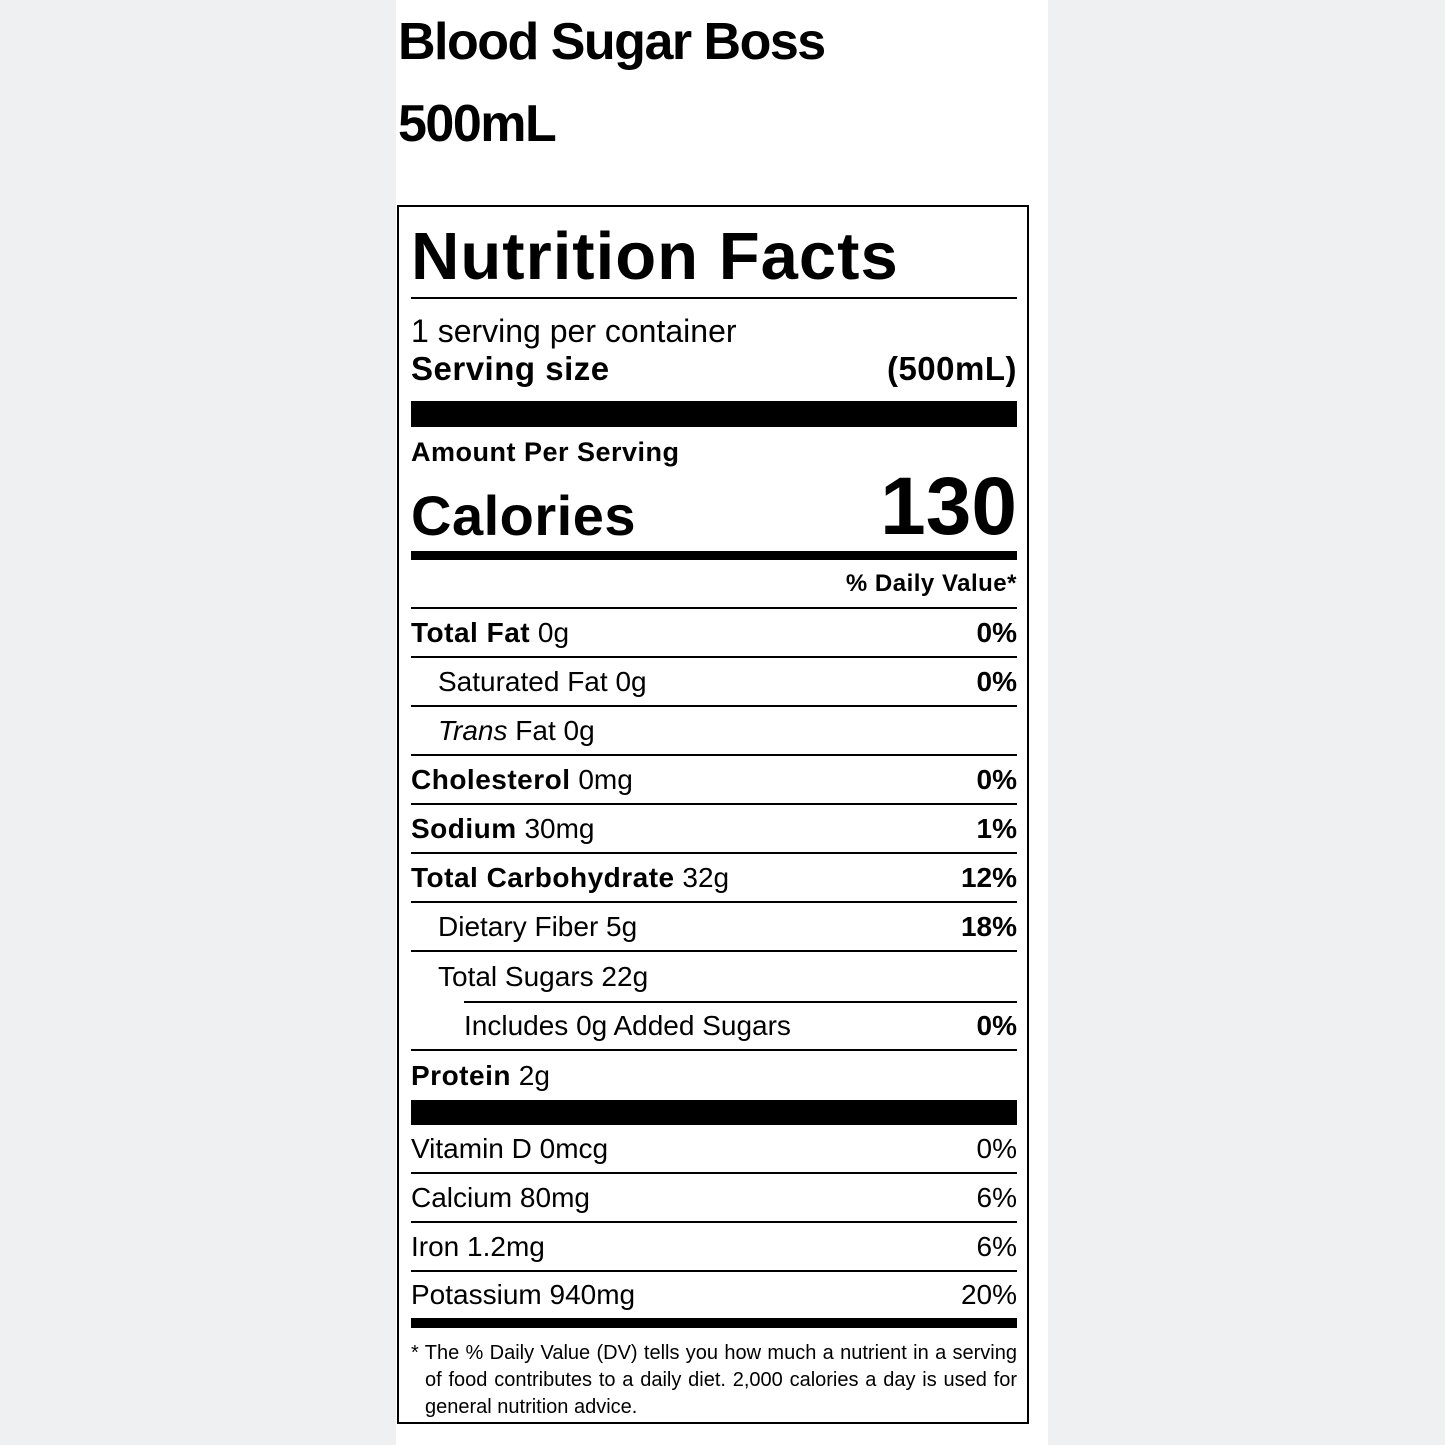 The width and height of the screenshot is (1445, 1445). I want to click on vitamin-amount: 1.2mg, so click(506, 1246).